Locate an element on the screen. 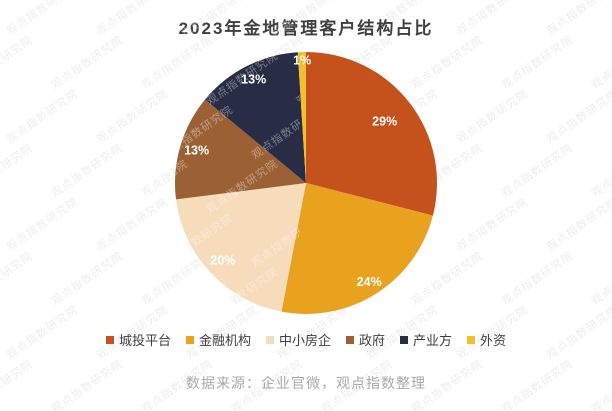  legend-item-1: 金融机构 is located at coordinates (218, 339).